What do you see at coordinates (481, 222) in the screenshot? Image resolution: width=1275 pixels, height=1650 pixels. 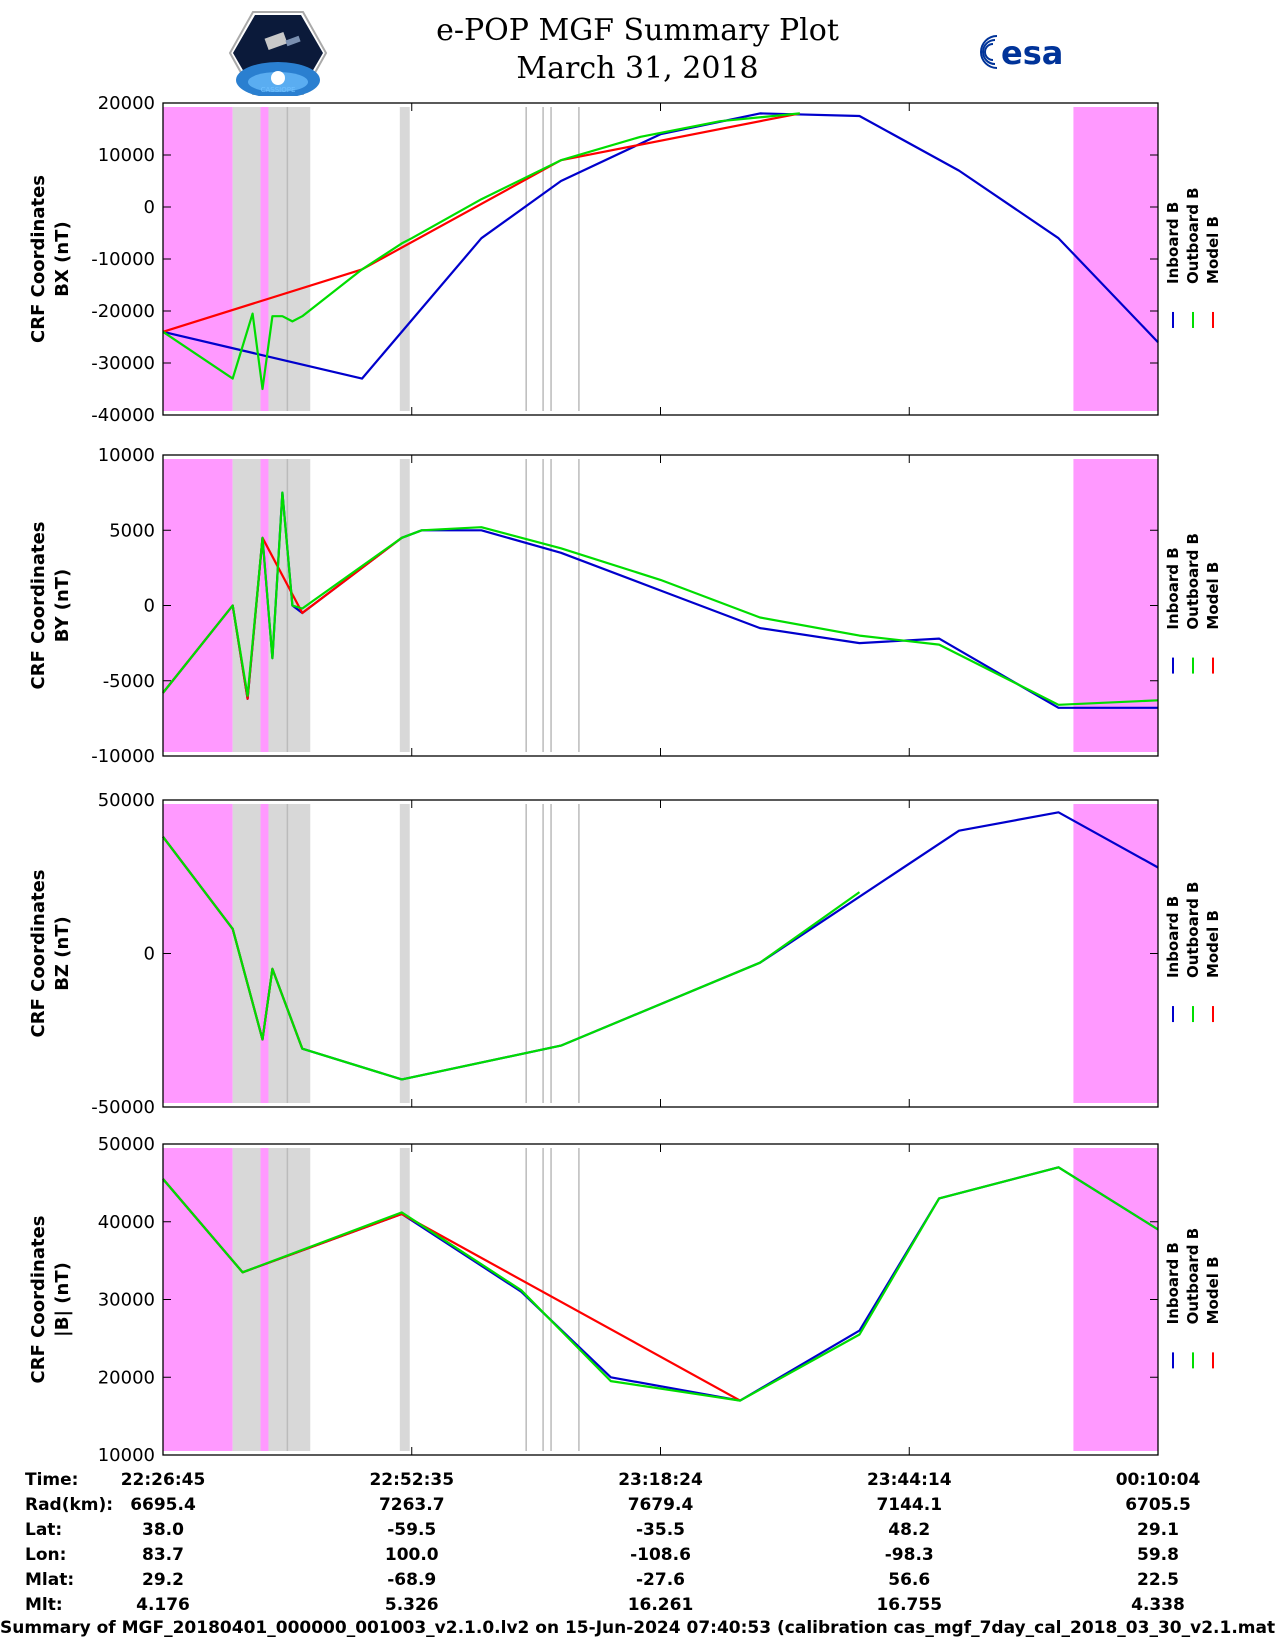 I see `series-line-model-b` at bounding box center [481, 222].